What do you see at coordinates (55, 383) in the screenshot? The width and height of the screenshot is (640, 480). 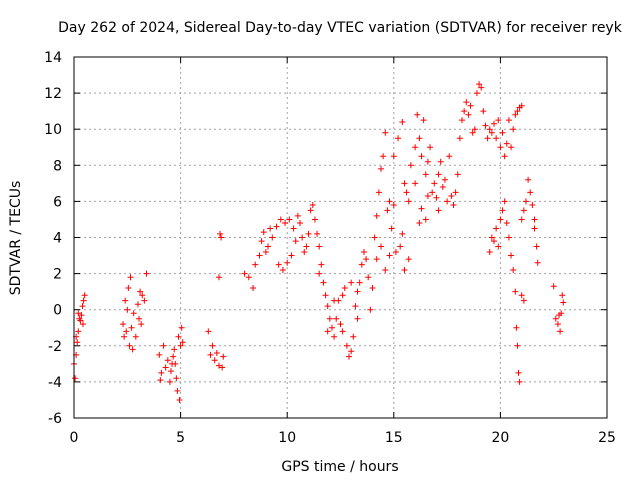 I see `y-tick-label: -4` at bounding box center [55, 383].